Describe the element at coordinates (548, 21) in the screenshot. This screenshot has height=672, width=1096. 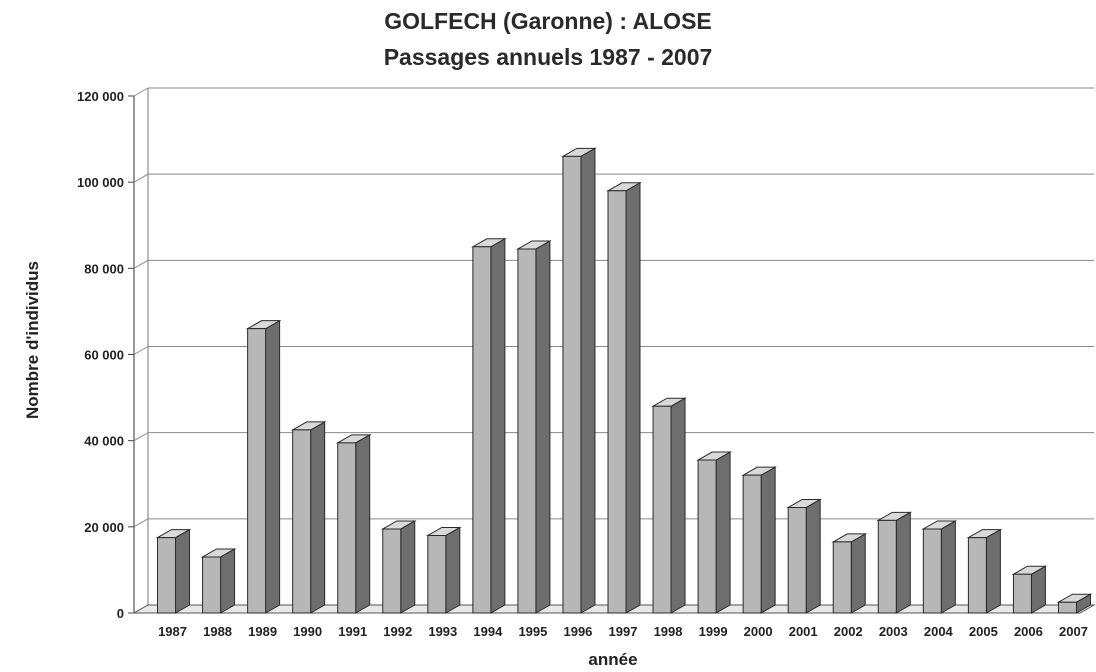
I see `chart-title: GOLFECH (Garonne) : ALOSE` at that location.